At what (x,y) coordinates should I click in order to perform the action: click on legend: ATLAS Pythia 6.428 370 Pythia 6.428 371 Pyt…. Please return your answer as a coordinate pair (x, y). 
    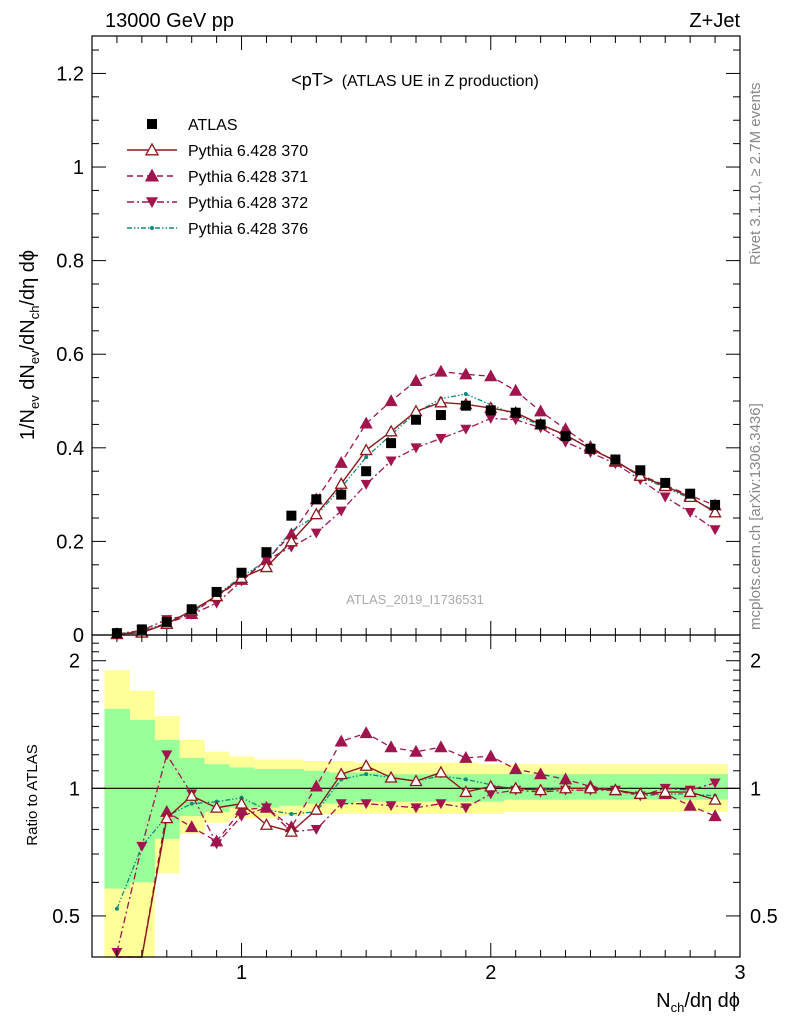
    Looking at the image, I should click on (217, 177).